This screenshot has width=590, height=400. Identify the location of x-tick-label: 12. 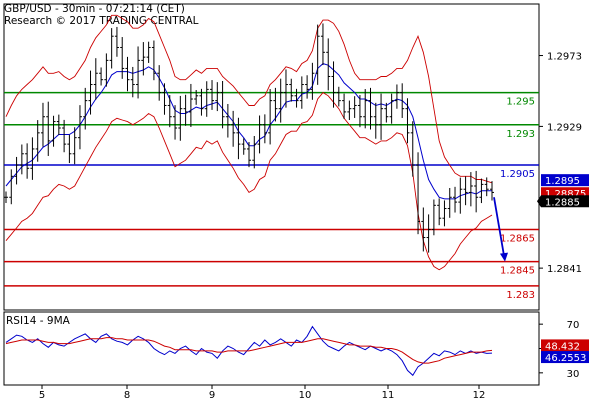
(479, 395).